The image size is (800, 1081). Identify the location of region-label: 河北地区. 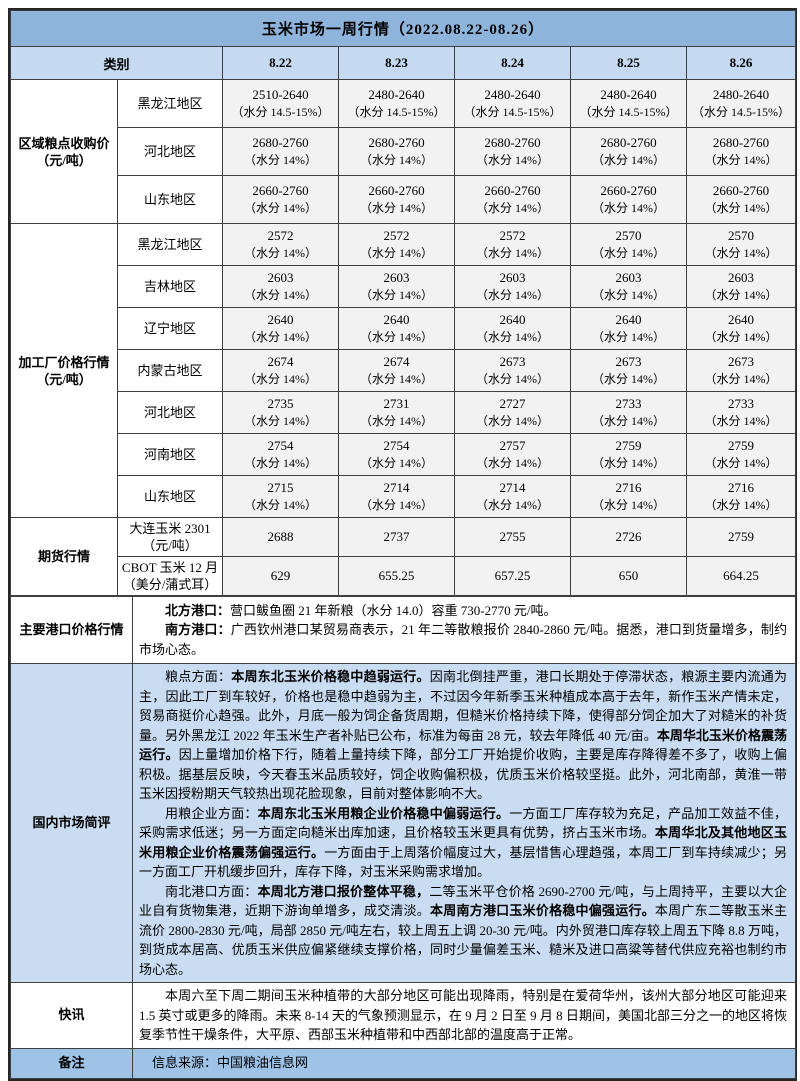
(170, 151).